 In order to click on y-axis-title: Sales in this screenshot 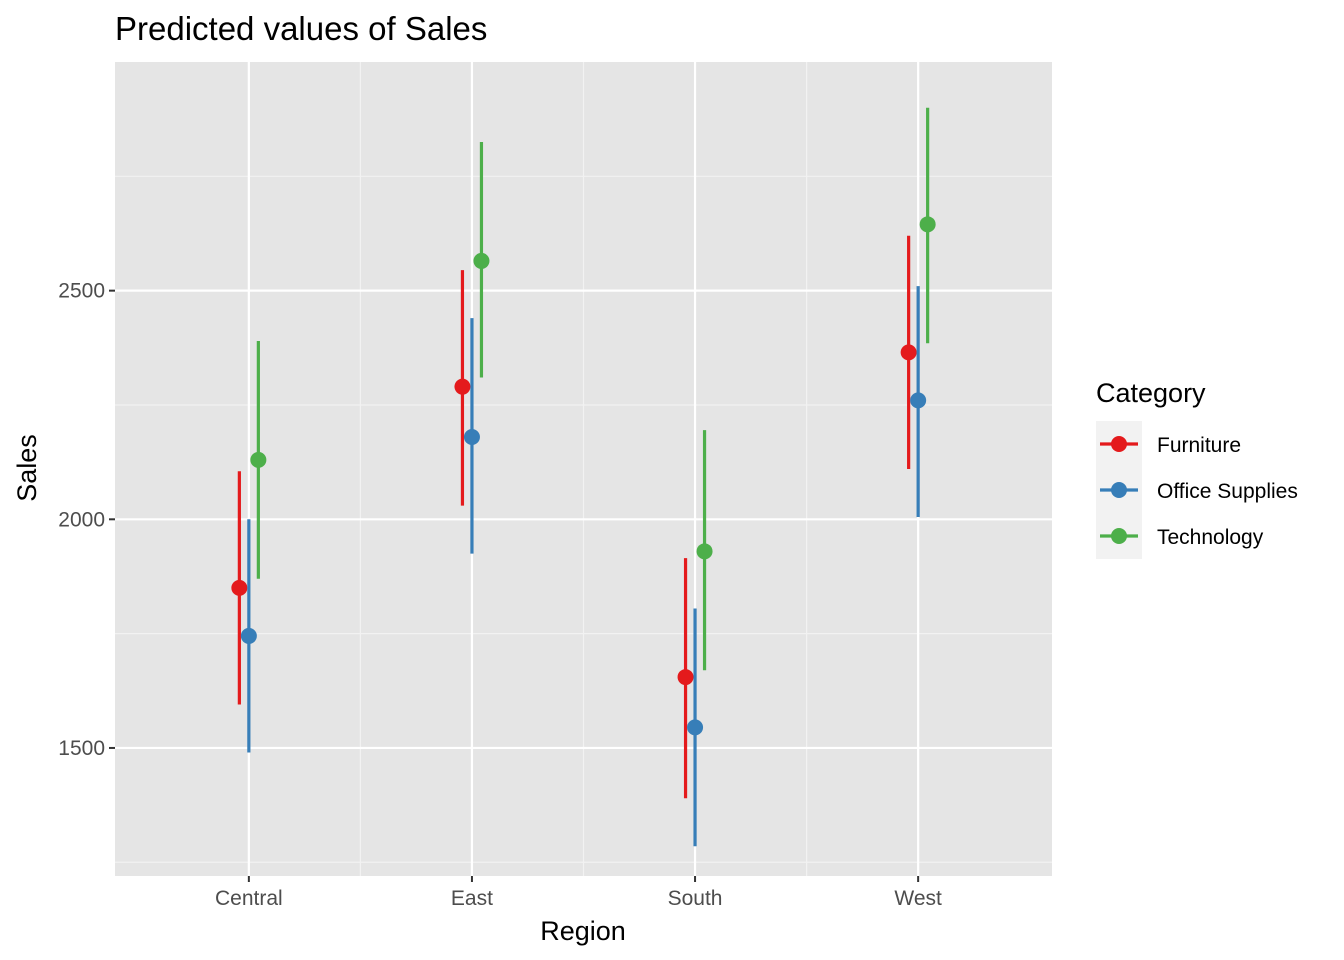, I will do `click(27, 468)`.